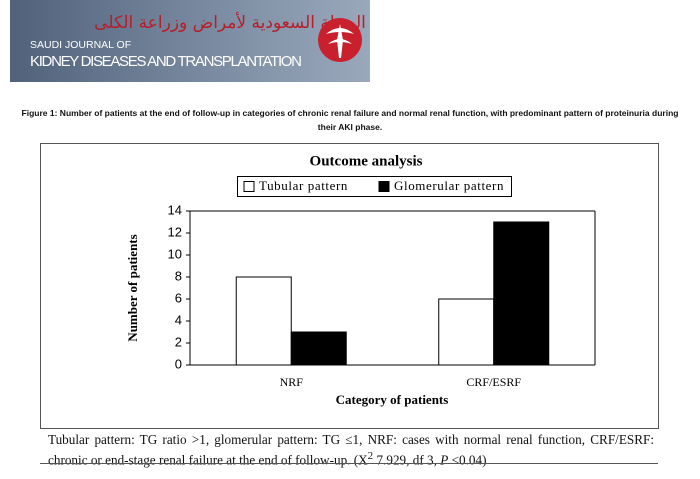 The image size is (700, 479). What do you see at coordinates (493, 382) in the screenshot?
I see `x-tick-label: CRF/ESRF` at bounding box center [493, 382].